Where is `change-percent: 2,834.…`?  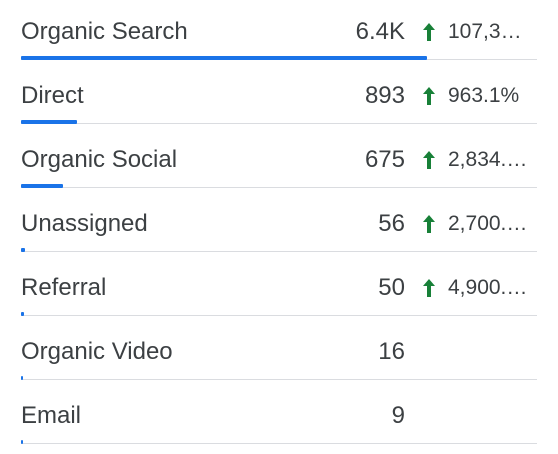 change-percent: 2,834.… is located at coordinates (488, 159).